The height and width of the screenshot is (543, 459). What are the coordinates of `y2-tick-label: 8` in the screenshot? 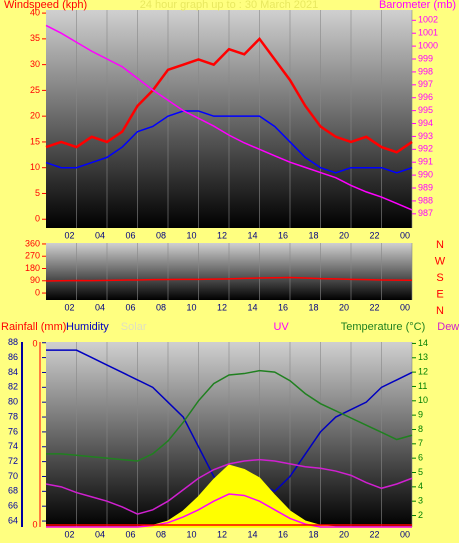 It's located at (420, 429).